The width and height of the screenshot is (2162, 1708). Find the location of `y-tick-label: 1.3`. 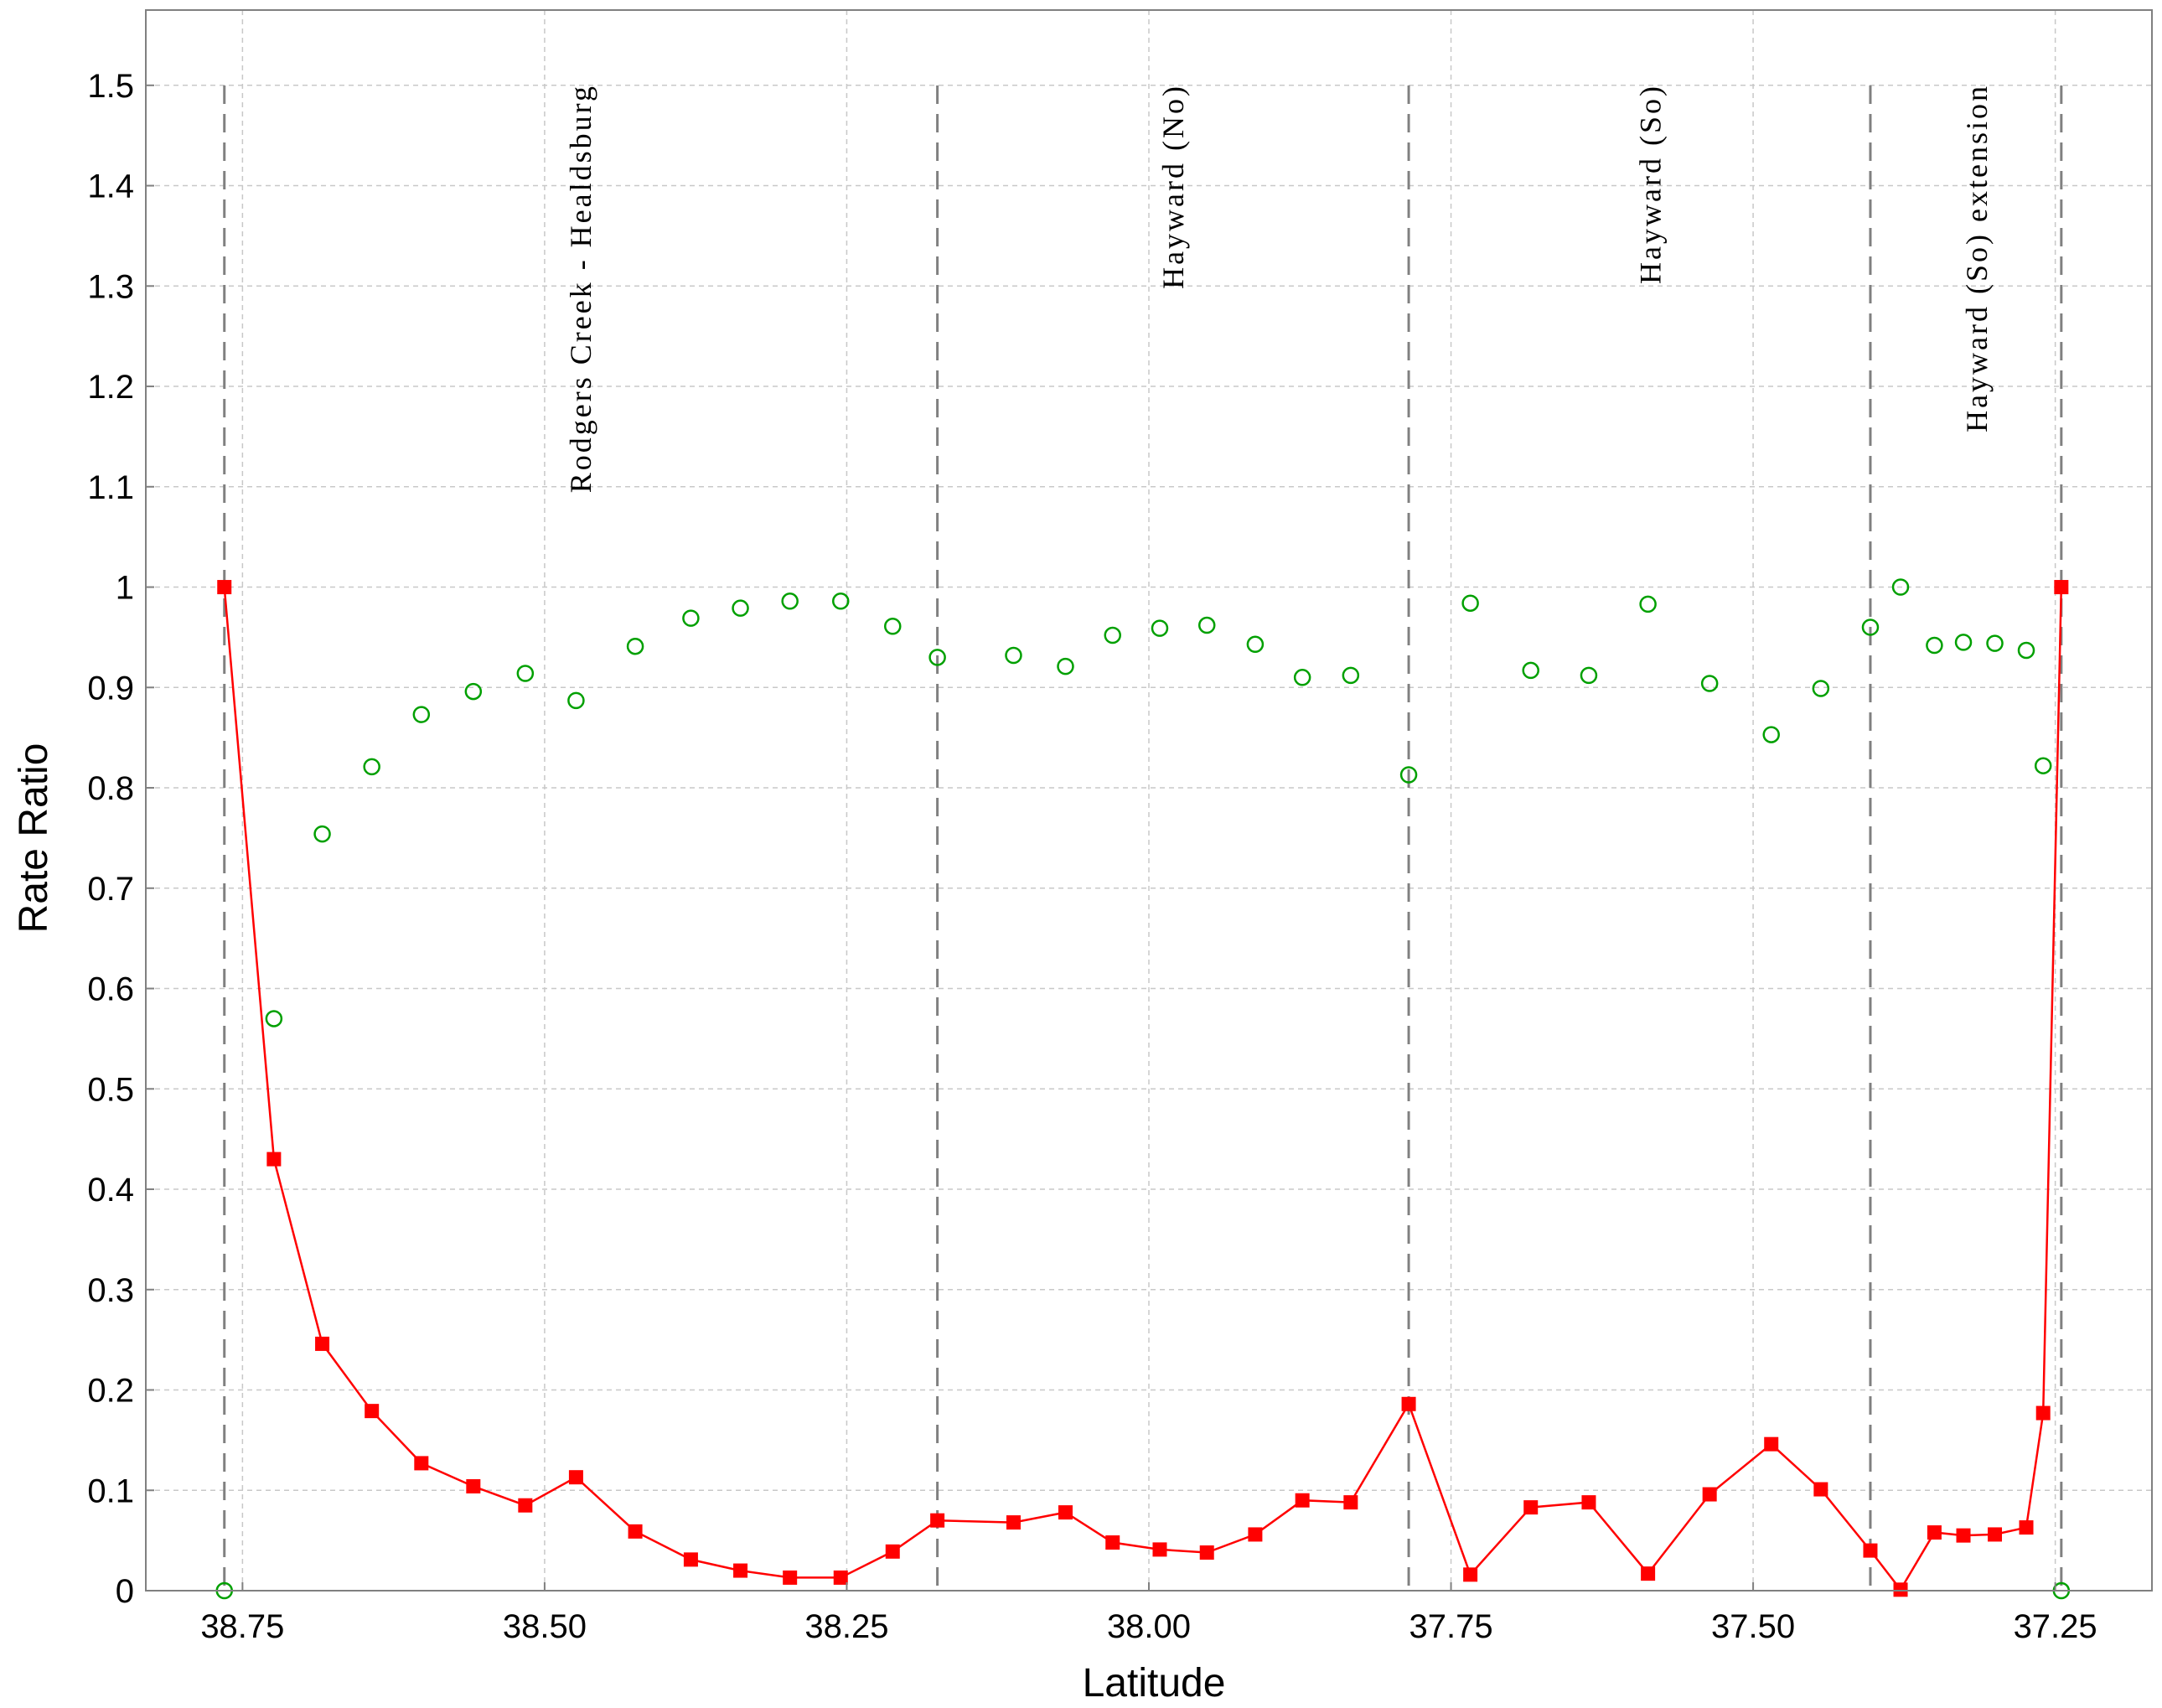

y-tick-label: 1.3 is located at coordinates (110, 287).